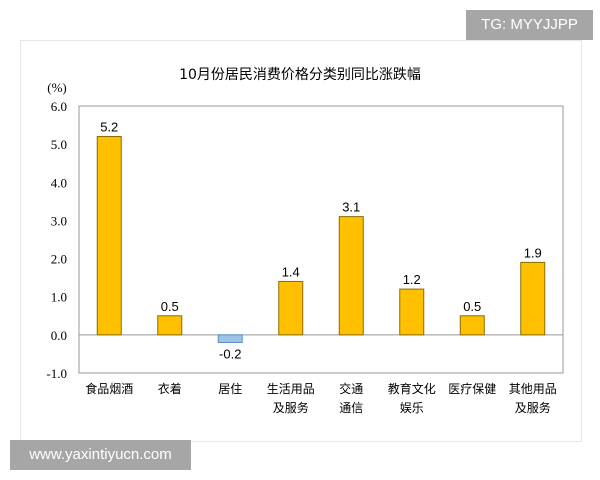 Image resolution: width=600 pixels, height=480 pixels. What do you see at coordinates (59, 144) in the screenshot?
I see `y-tick-label: 5.0` at bounding box center [59, 144].